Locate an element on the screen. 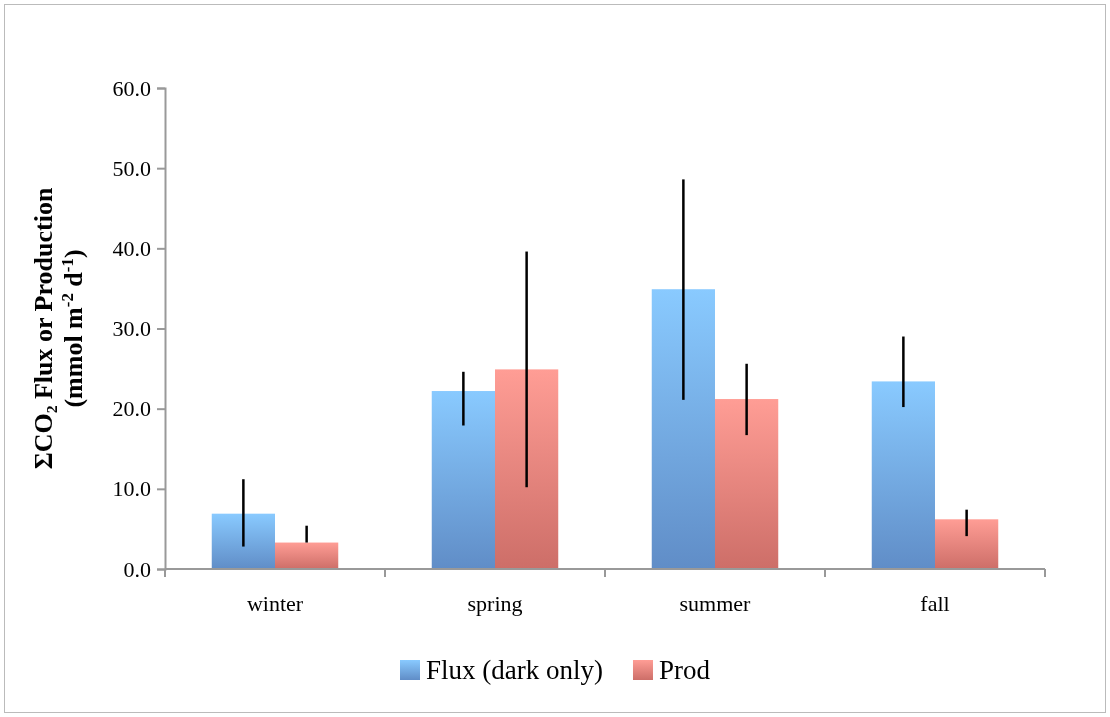 This screenshot has height=717, width=1110. y-tick-label: 0.0 is located at coordinates (137, 569).